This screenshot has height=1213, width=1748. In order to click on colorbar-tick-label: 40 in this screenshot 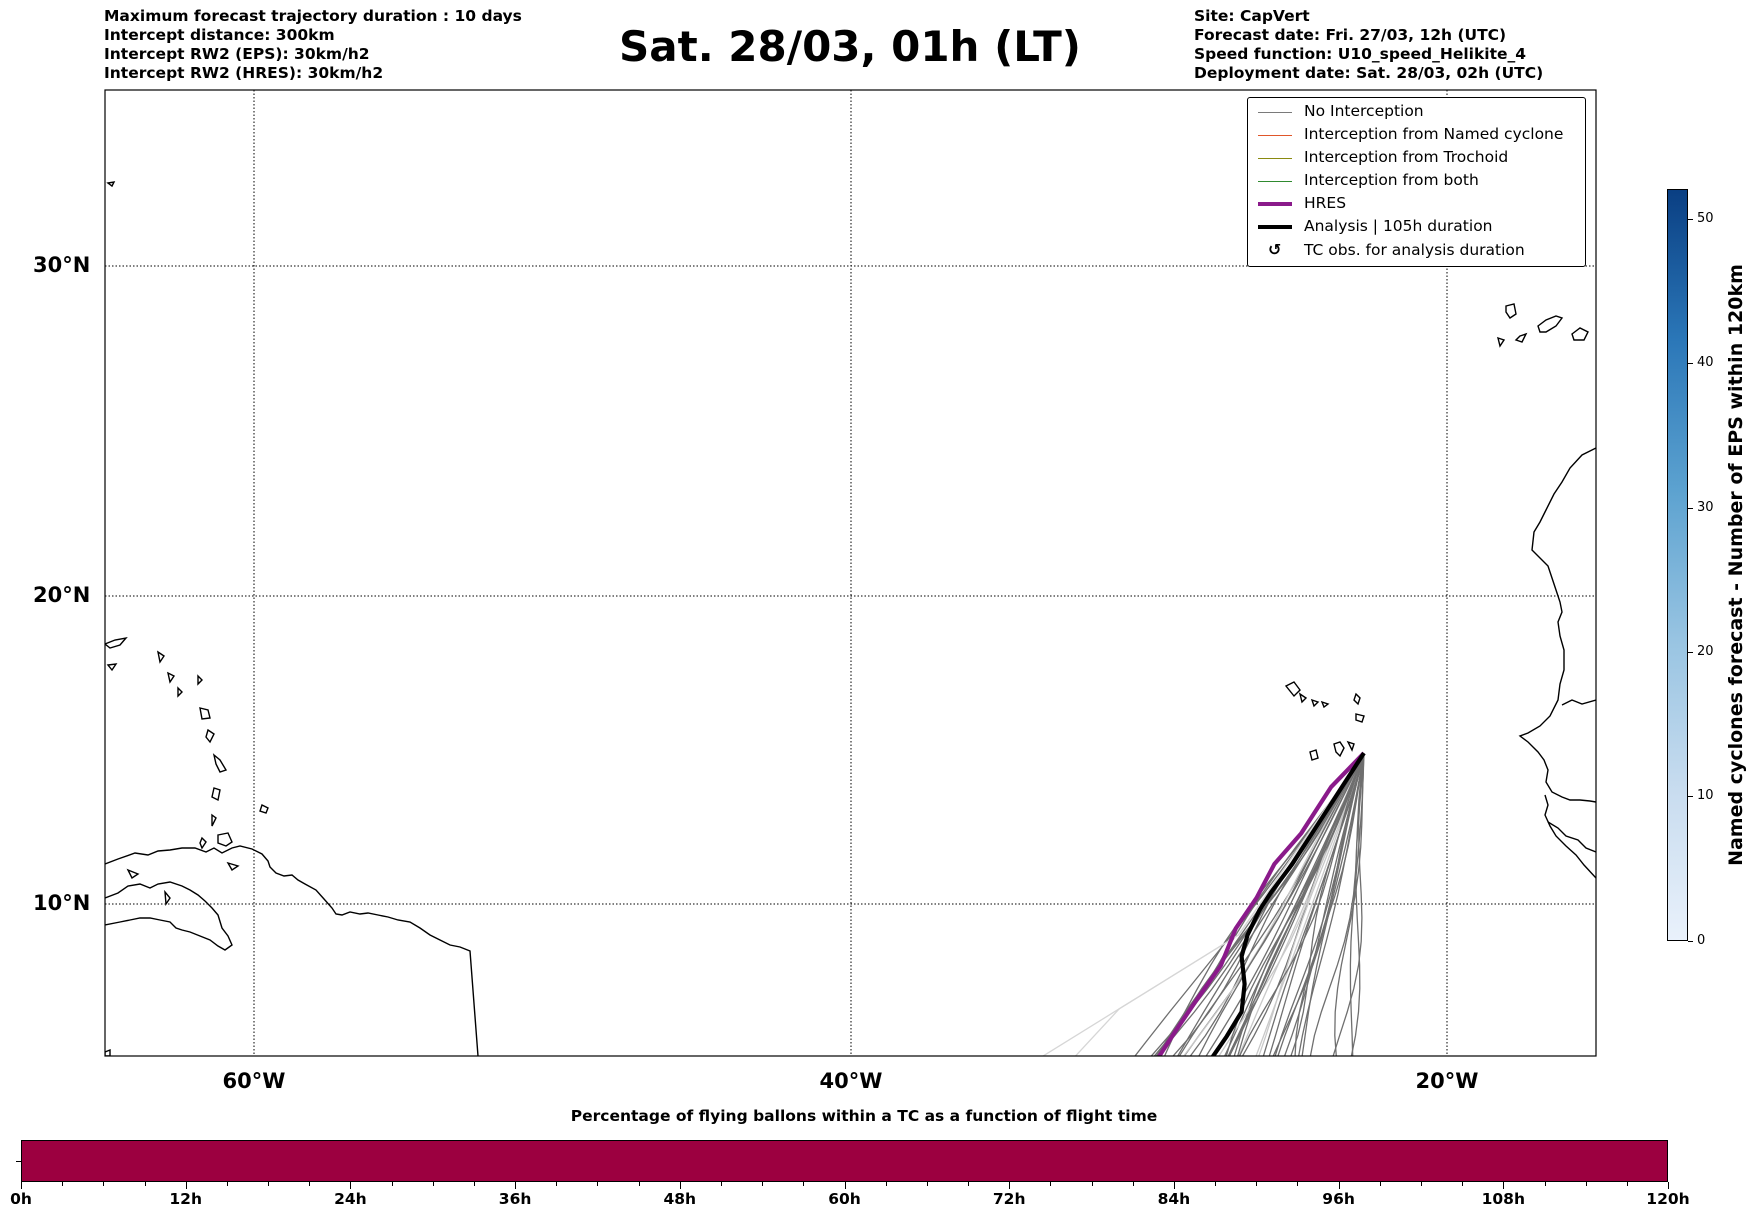, I will do `click(1705, 362)`.